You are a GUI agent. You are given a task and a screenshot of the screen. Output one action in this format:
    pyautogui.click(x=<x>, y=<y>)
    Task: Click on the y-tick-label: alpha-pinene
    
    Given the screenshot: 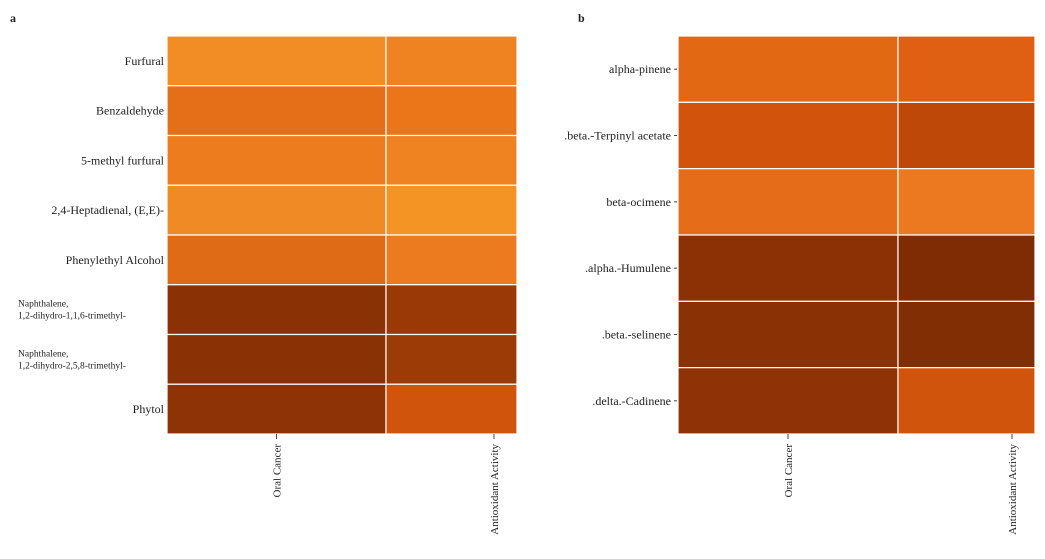 What is the action you would take?
    pyautogui.click(x=640, y=69)
    